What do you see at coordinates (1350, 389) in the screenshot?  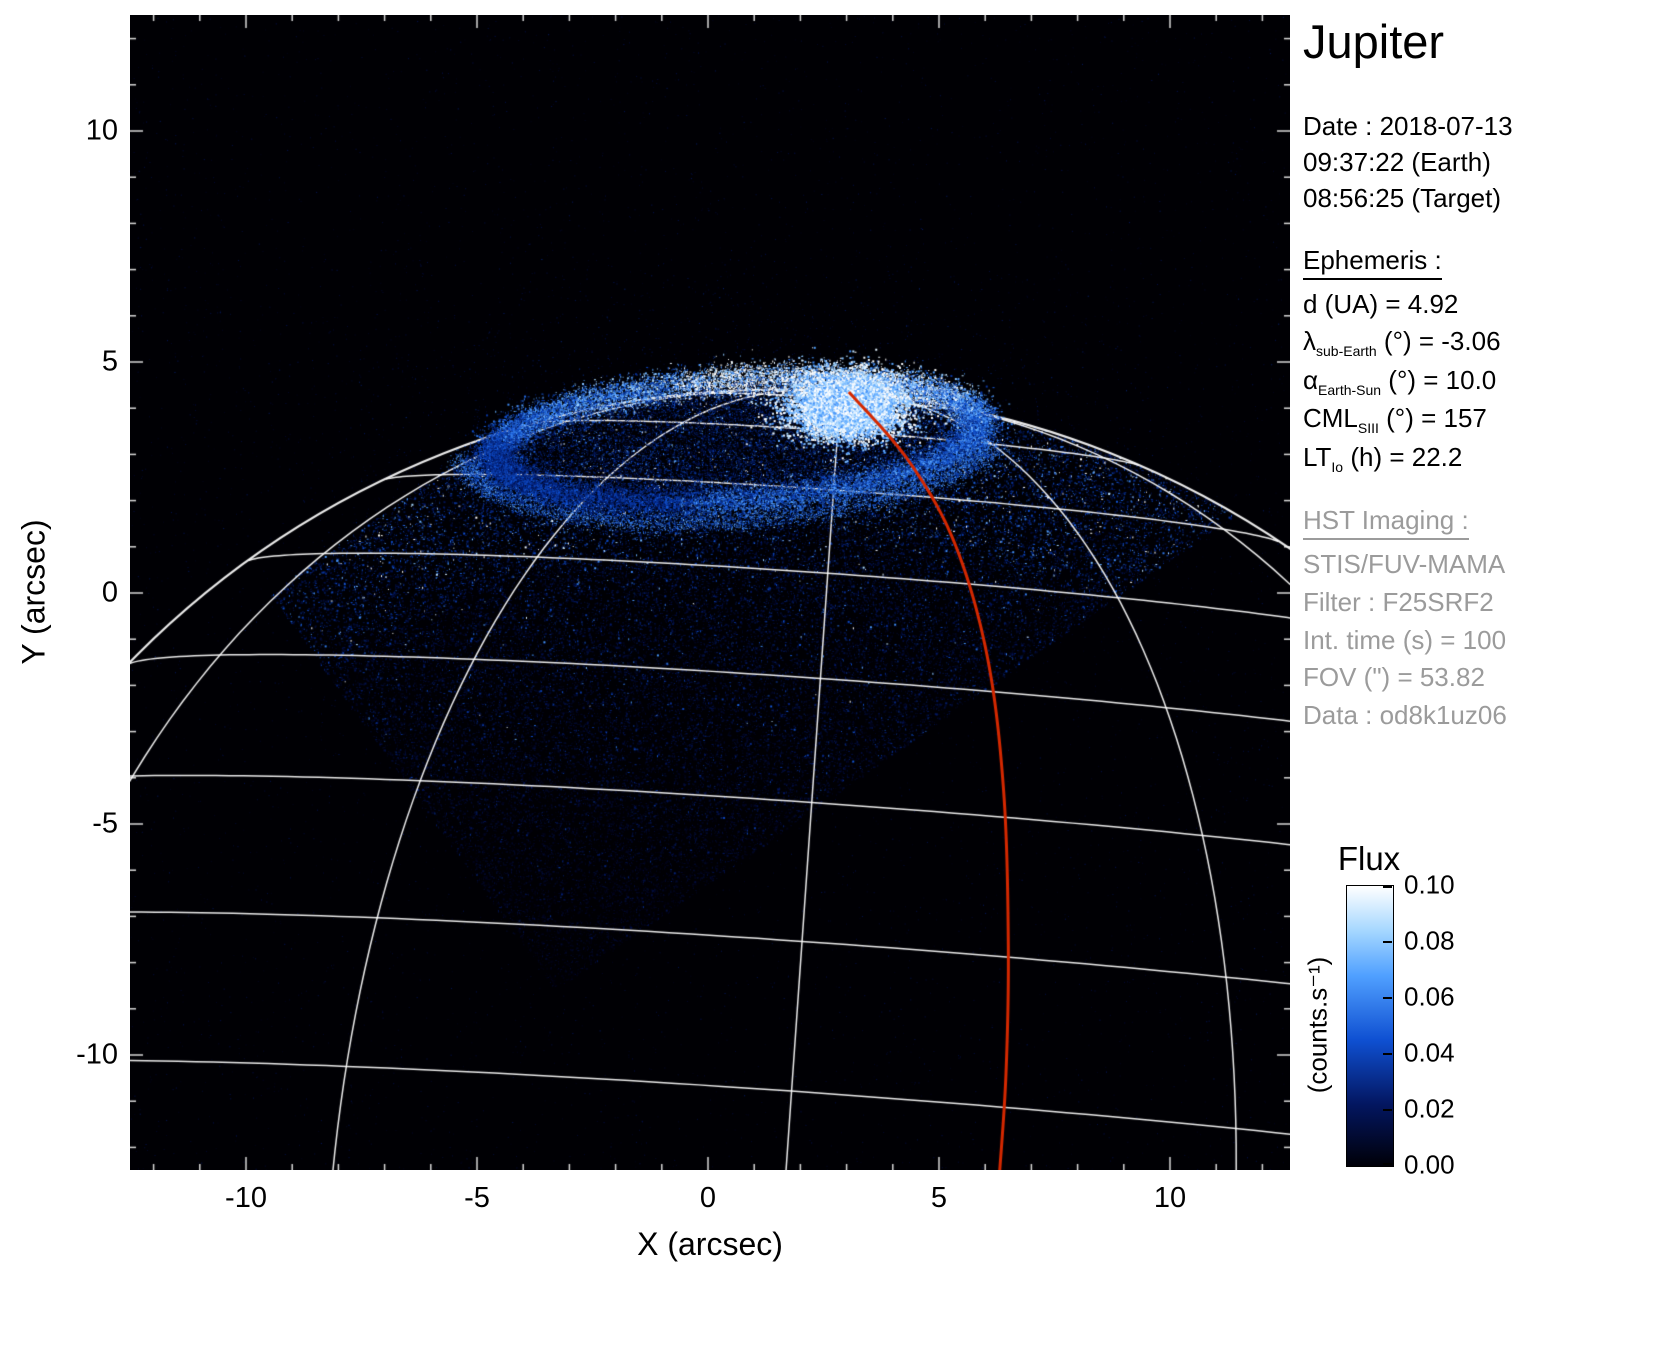 I see `ephemeris-subscript: Earth-Sun` at bounding box center [1350, 389].